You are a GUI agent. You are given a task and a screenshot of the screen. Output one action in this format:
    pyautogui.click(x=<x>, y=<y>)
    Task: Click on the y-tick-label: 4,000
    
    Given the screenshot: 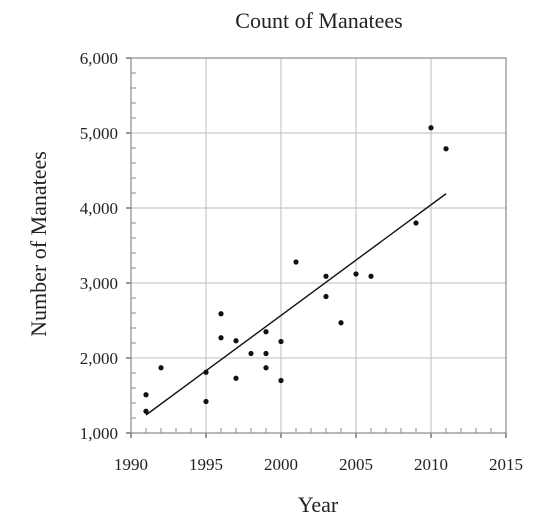 What is the action you would take?
    pyautogui.click(x=99, y=208)
    